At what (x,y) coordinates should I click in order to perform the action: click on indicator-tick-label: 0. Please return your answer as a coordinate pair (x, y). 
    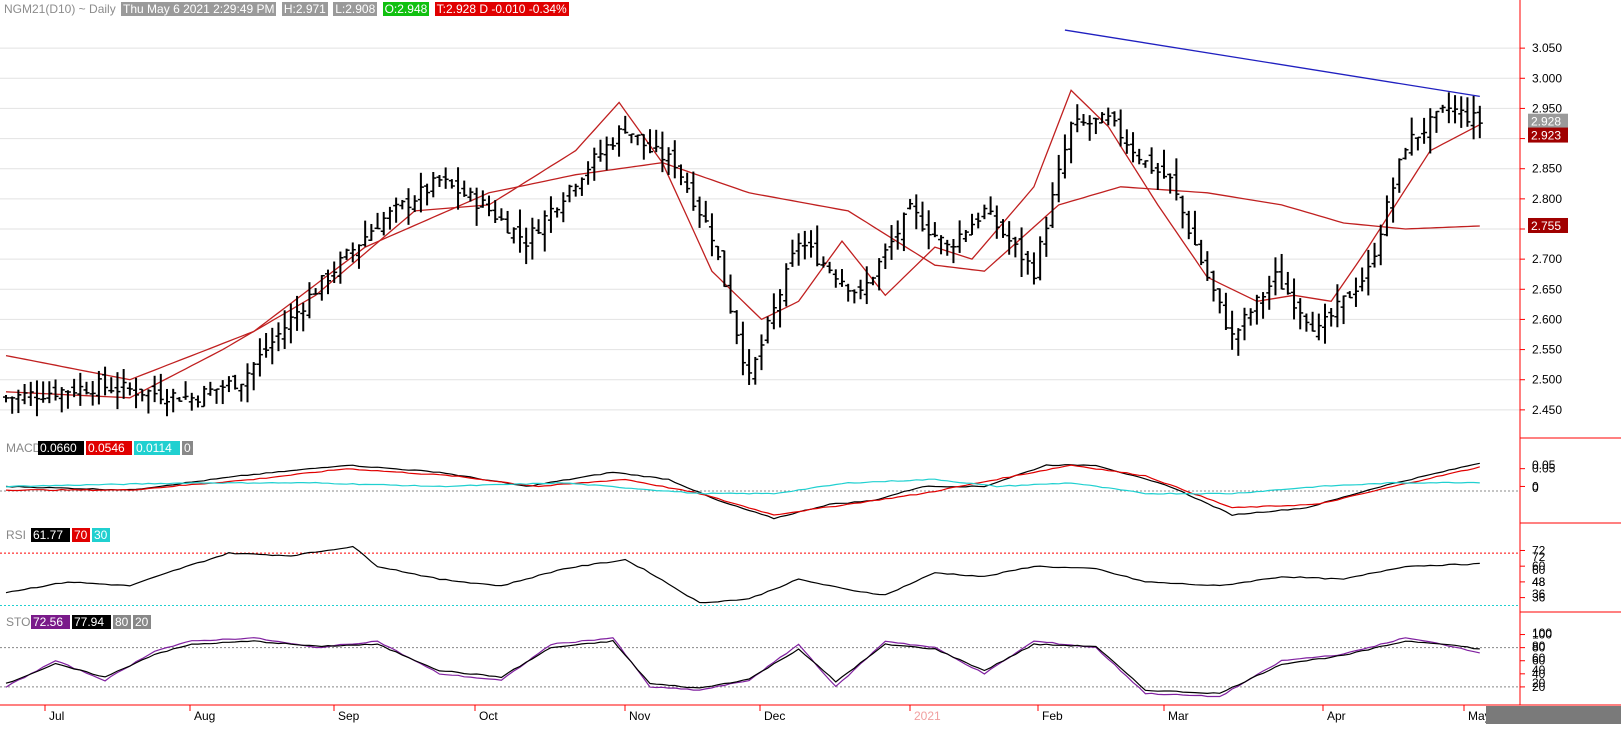
    Looking at the image, I should click on (1535, 486).